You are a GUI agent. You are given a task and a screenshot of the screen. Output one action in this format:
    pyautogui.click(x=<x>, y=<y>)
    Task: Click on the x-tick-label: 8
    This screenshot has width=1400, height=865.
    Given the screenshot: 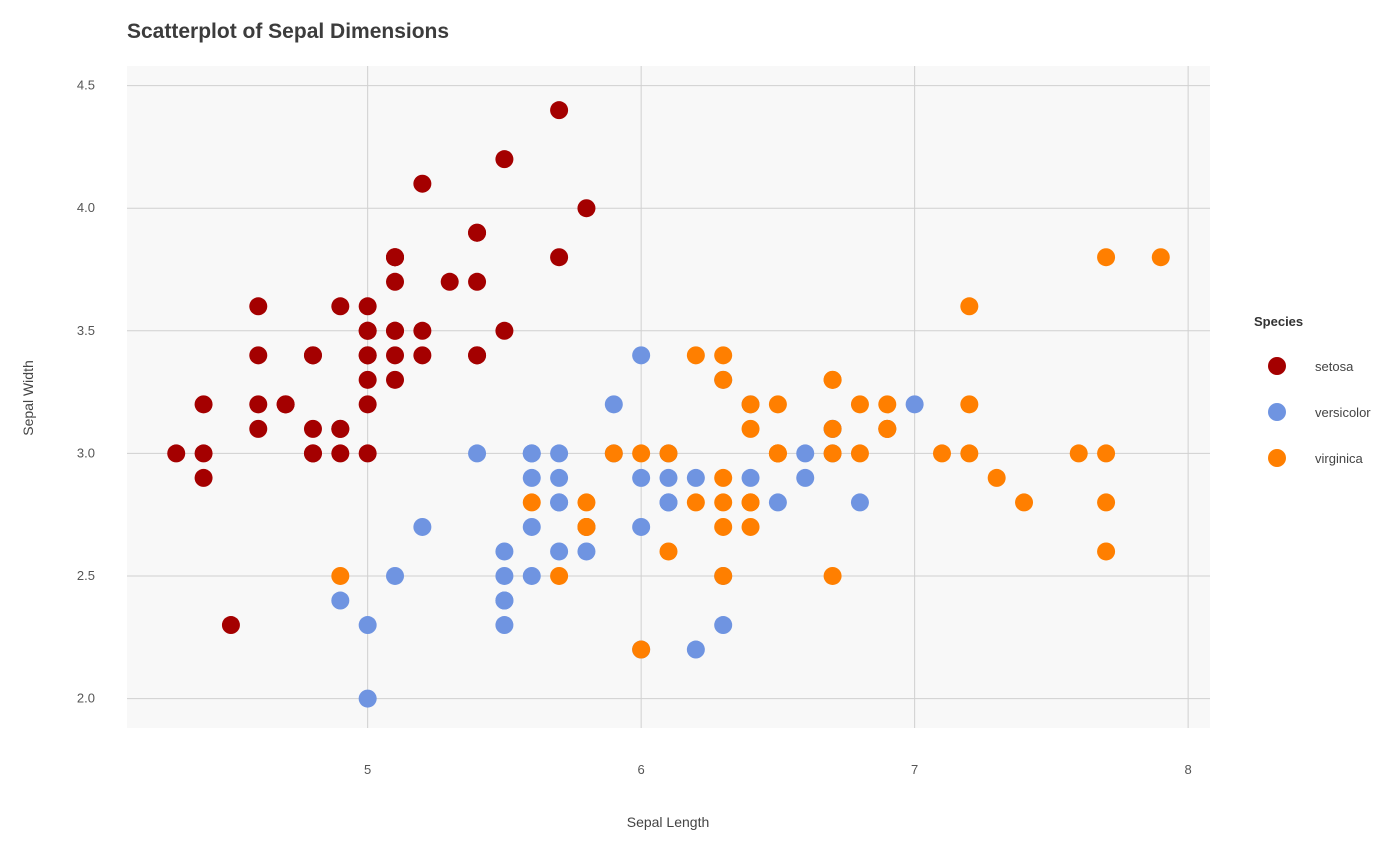 What is the action you would take?
    pyautogui.click(x=1188, y=769)
    